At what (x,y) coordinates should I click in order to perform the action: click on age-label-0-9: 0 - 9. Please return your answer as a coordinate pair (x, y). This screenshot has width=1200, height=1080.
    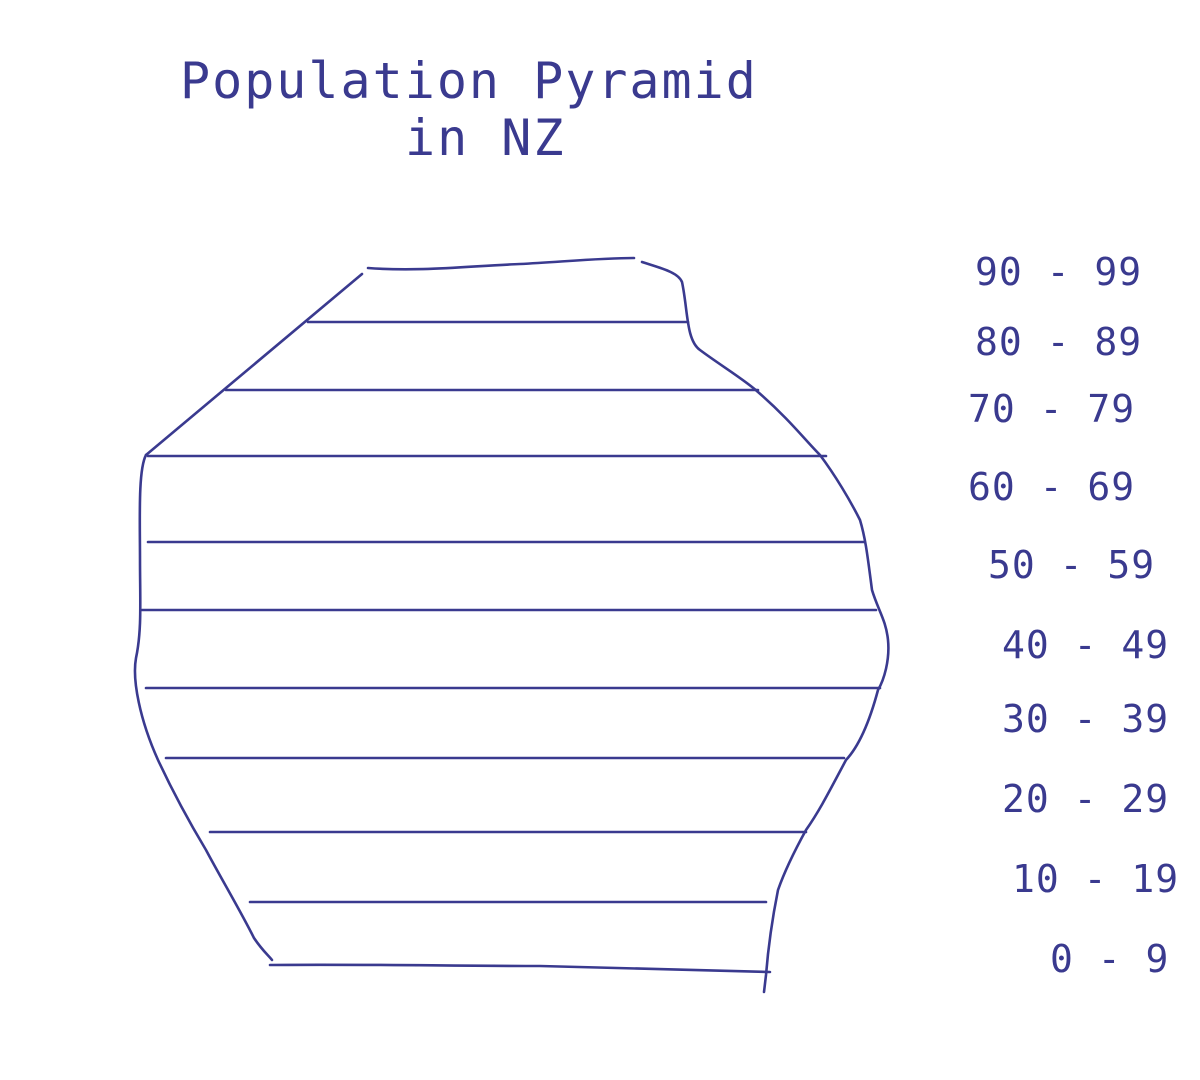
    Looking at the image, I should click on (1109, 959).